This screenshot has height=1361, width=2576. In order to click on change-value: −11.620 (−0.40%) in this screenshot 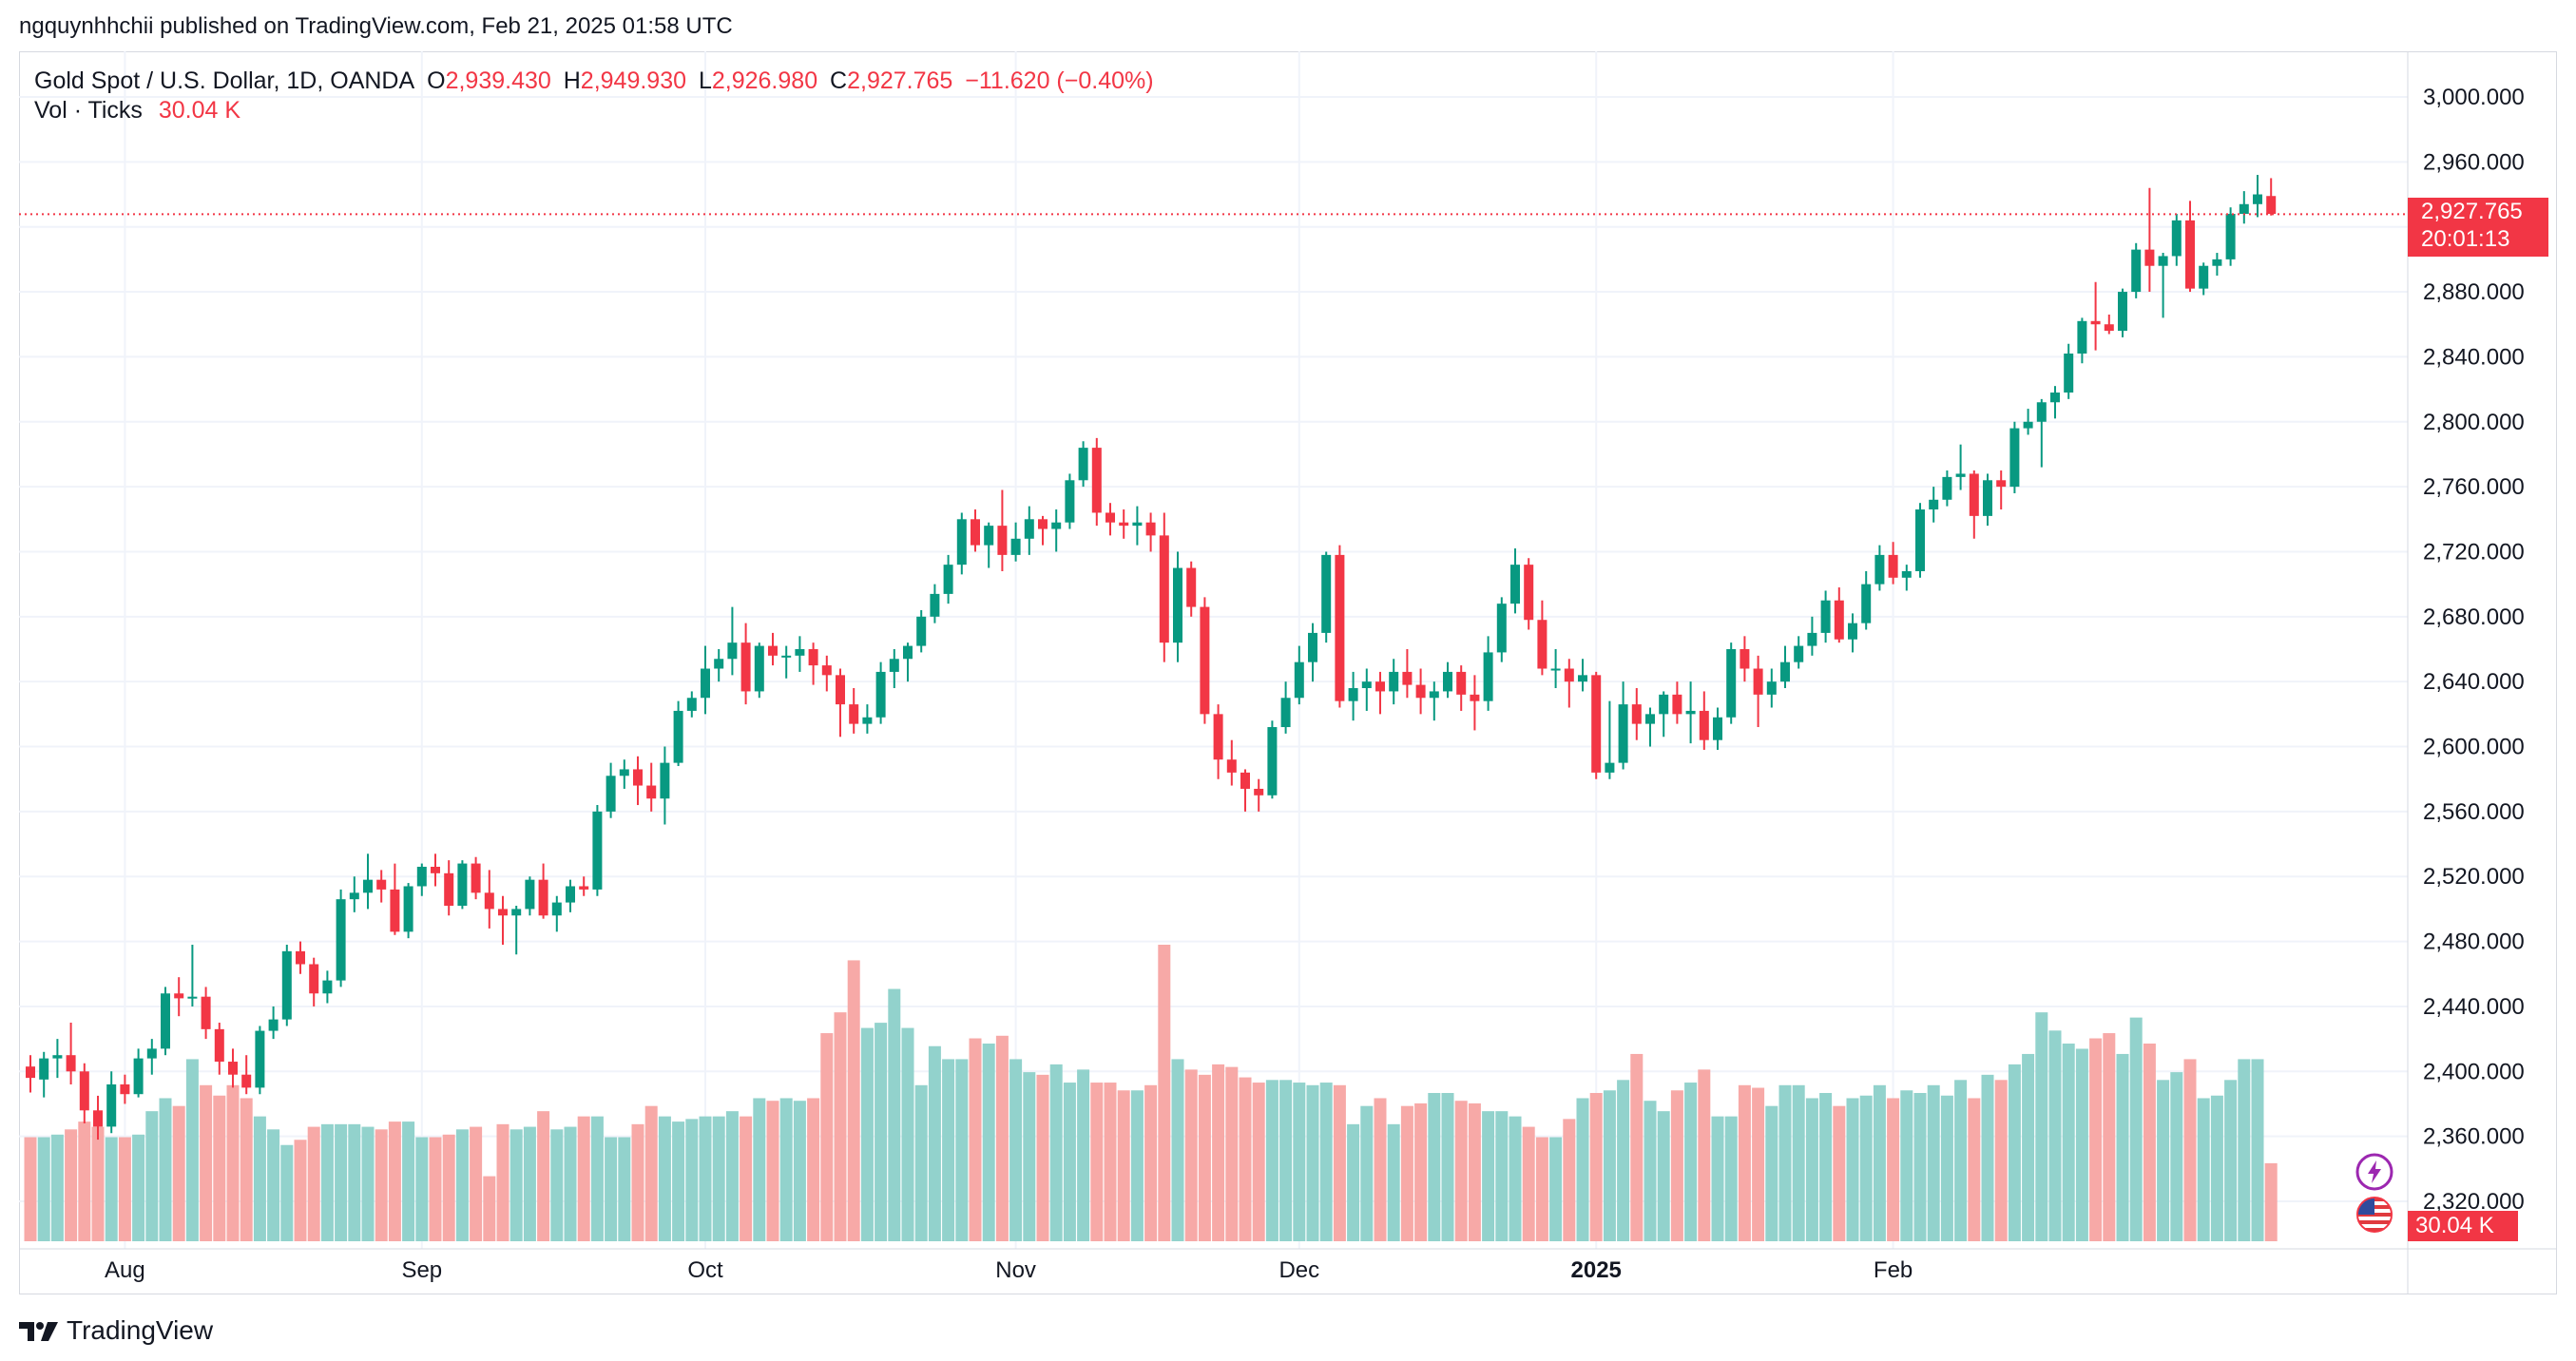, I will do `click(1059, 80)`.